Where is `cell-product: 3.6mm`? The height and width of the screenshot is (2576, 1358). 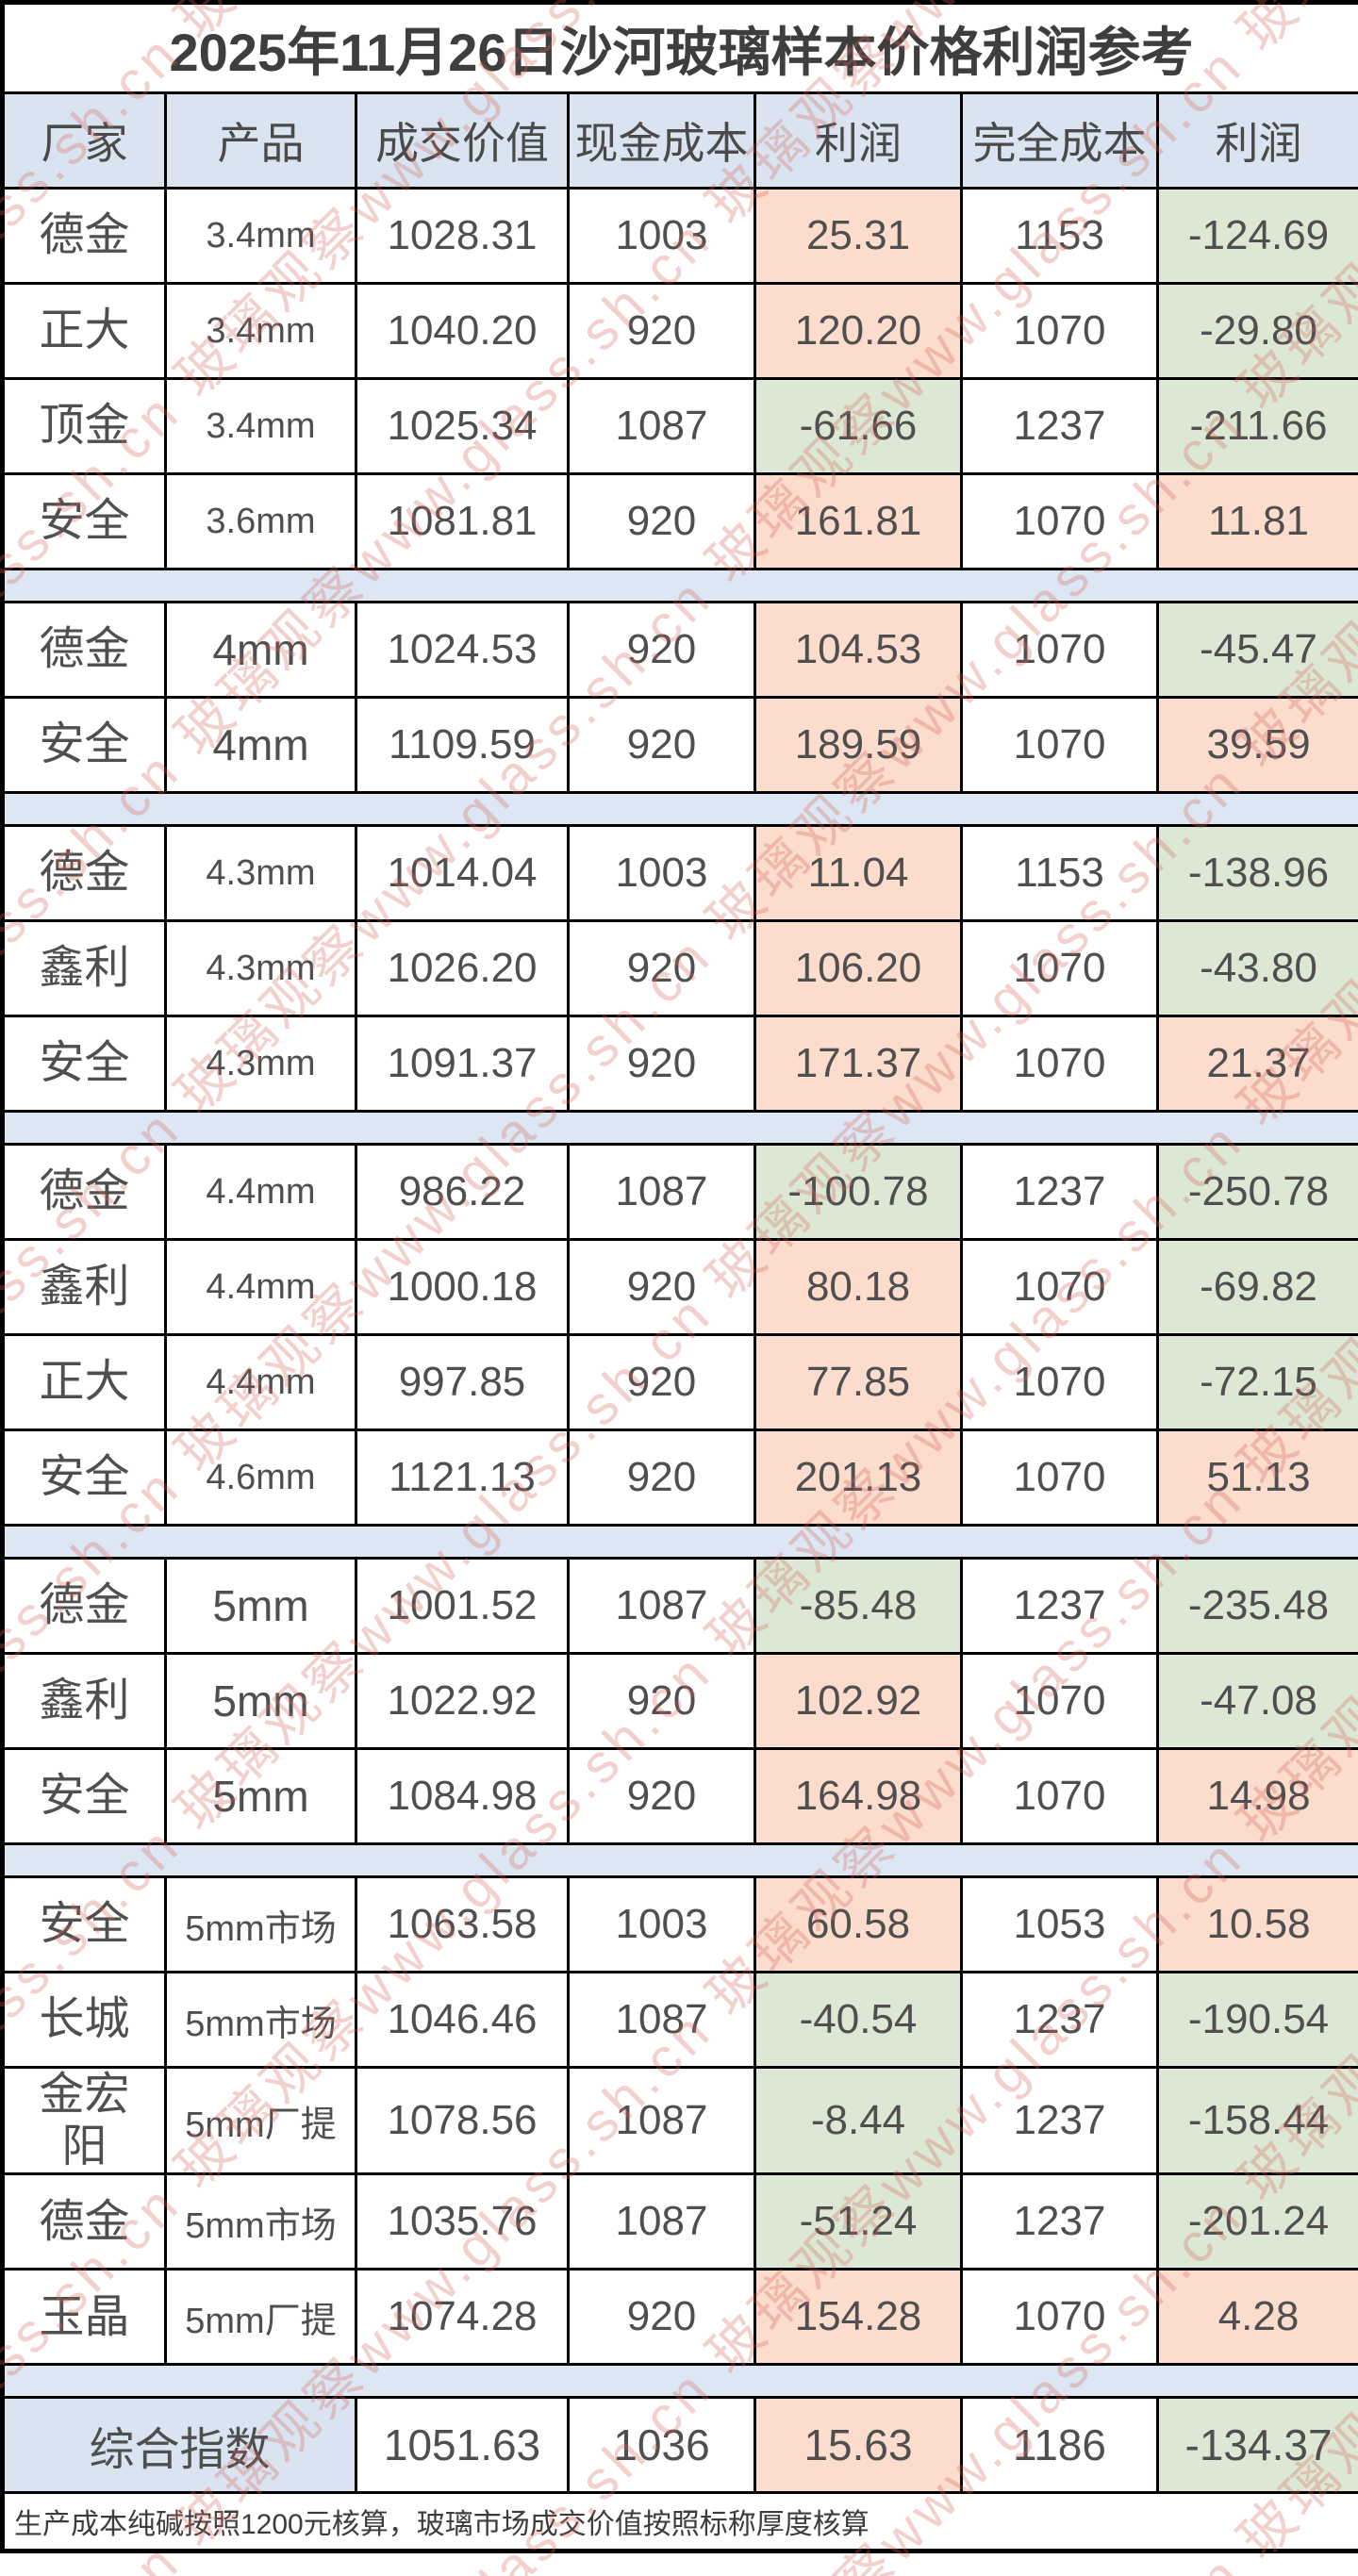 cell-product: 3.6mm is located at coordinates (260, 521).